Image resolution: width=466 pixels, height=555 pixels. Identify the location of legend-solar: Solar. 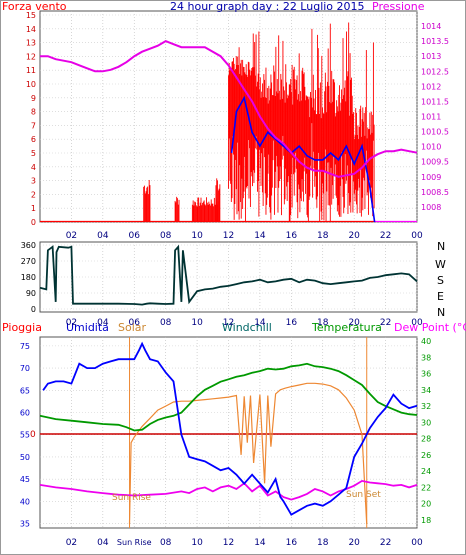
(132, 327).